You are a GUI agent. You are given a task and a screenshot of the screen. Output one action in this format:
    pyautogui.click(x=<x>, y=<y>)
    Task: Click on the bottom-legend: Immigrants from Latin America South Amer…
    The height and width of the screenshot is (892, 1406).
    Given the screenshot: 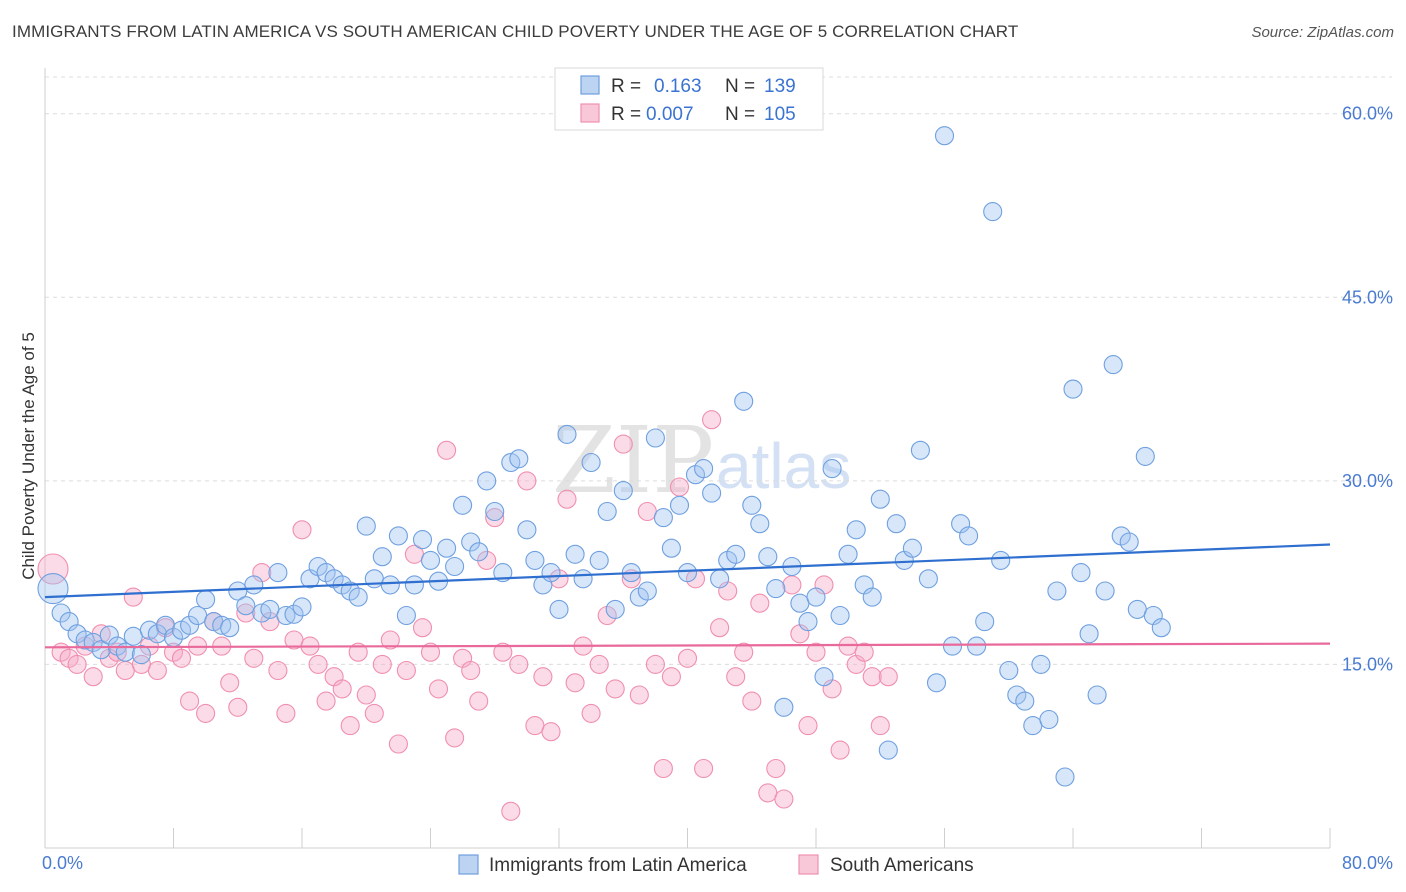 What is the action you would take?
    pyautogui.click(x=716, y=865)
    